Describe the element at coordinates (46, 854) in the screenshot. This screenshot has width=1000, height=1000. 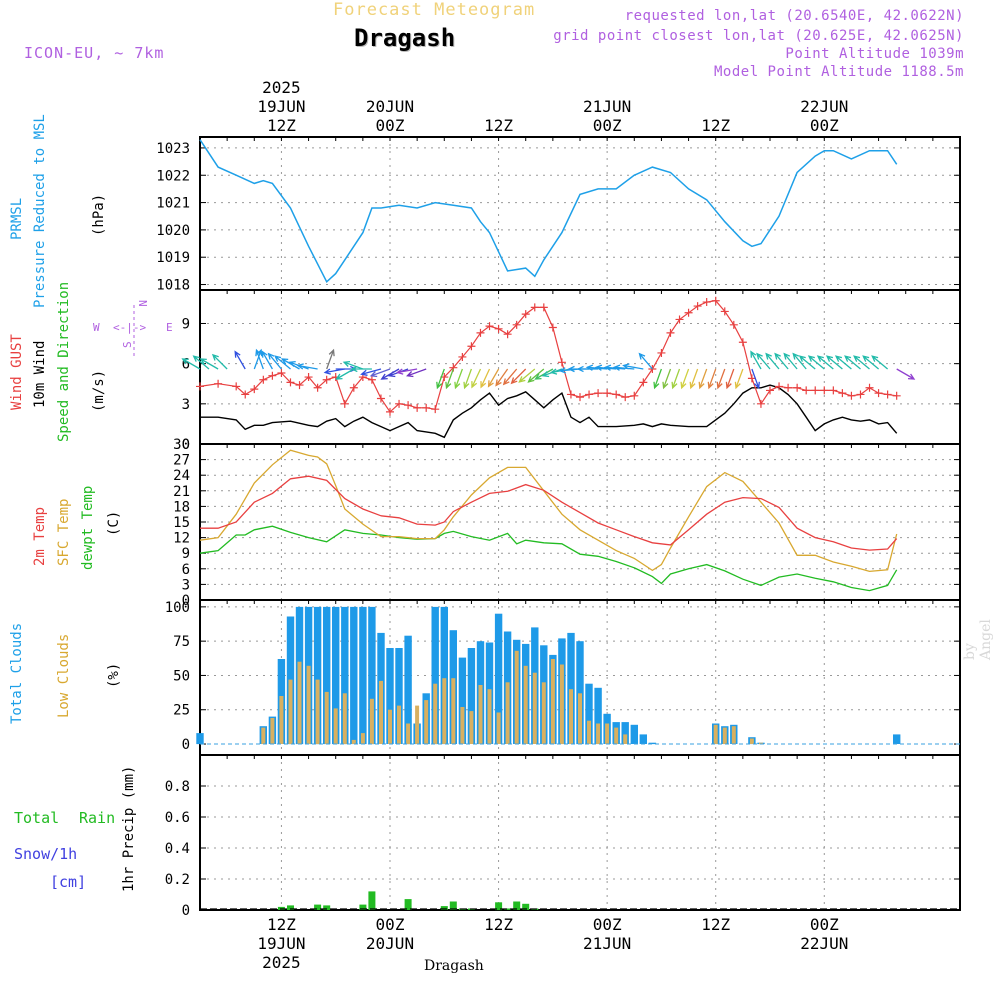
I see `precip-snow-label: Snow/1h` at that location.